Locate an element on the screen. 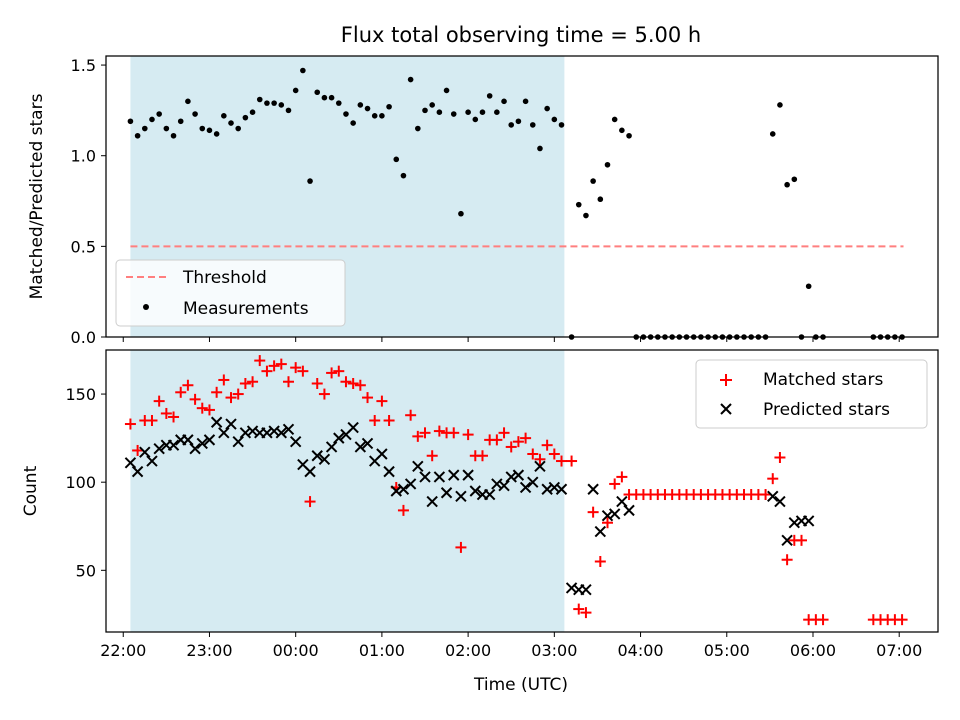 The height and width of the screenshot is (720, 960). x-tick-label: 06:00 is located at coordinates (813, 650).